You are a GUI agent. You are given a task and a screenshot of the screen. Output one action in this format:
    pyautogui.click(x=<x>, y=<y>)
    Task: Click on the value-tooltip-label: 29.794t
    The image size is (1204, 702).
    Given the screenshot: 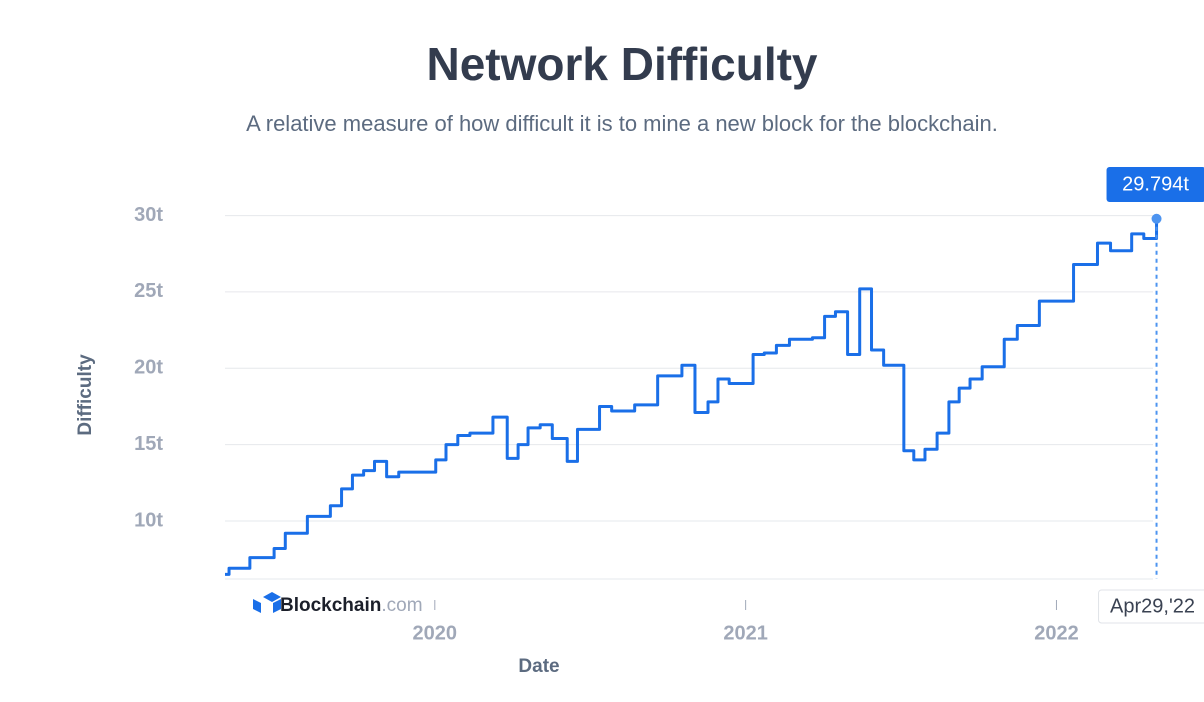 What is the action you would take?
    pyautogui.click(x=1155, y=184)
    